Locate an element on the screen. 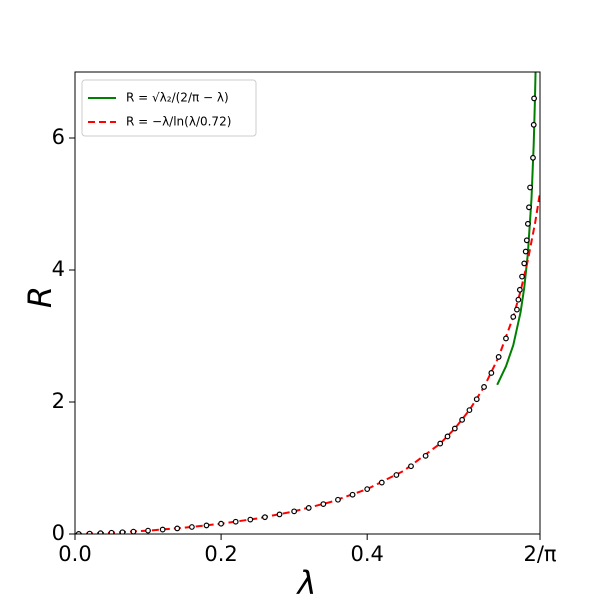  y-tick-label: 4 is located at coordinates (58, 269).